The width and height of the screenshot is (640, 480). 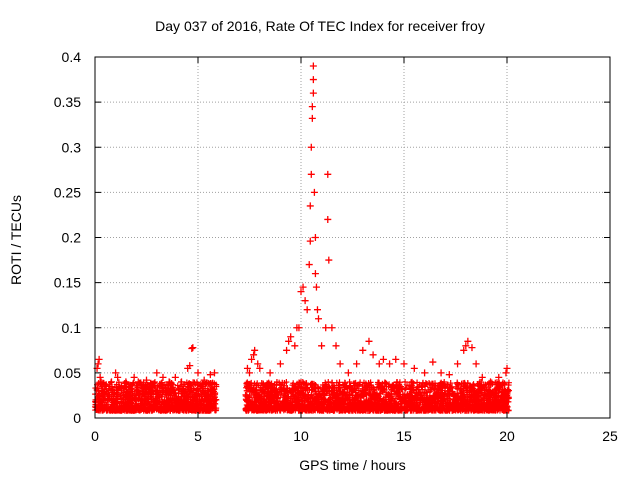 I want to click on x-tick-label: 5, so click(x=198, y=436).